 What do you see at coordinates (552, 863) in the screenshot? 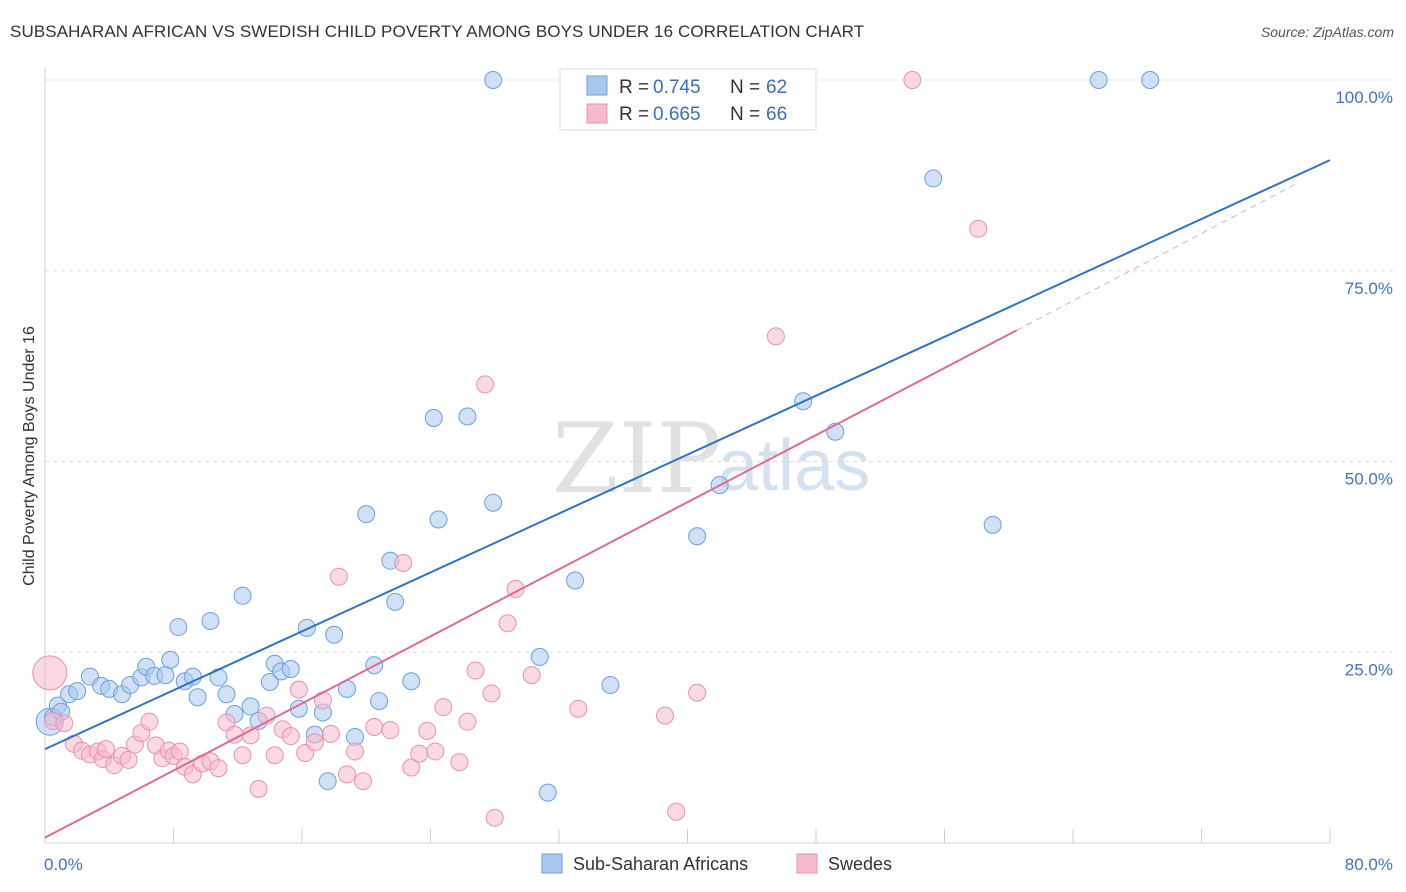
I see `legend-swatch-sub-saharan` at bounding box center [552, 863].